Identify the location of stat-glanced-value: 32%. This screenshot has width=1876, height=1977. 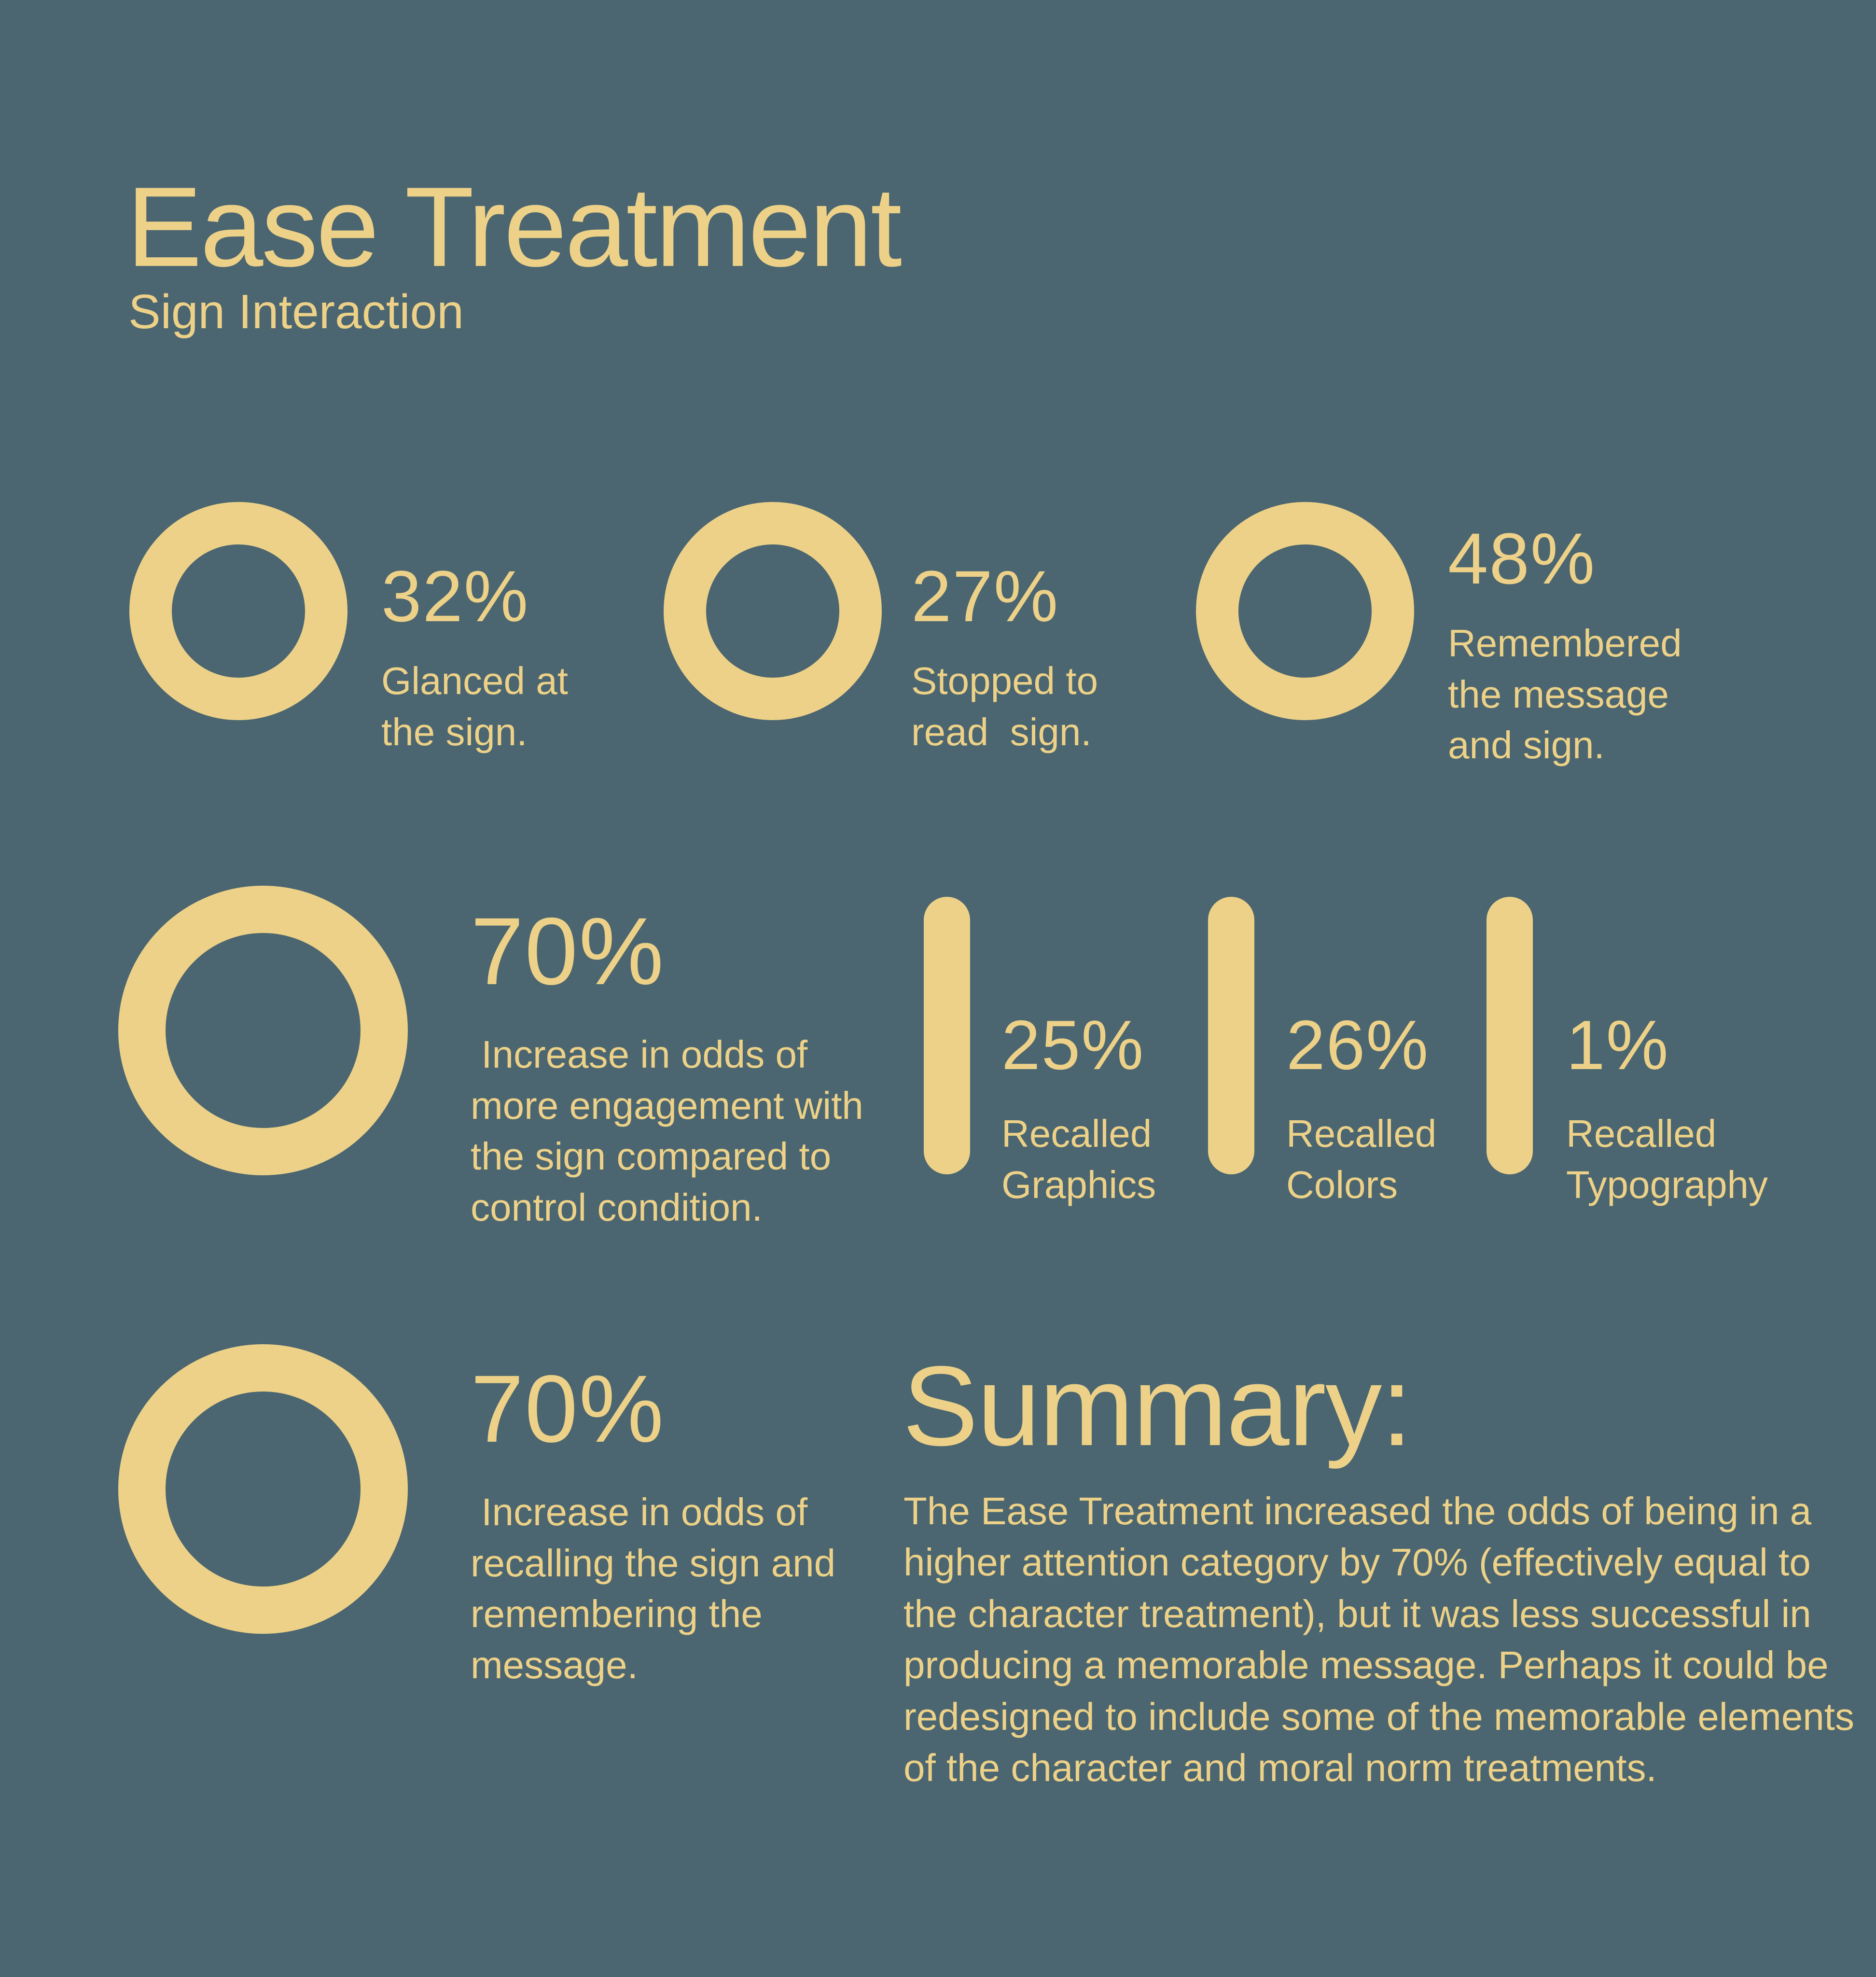
(455, 597).